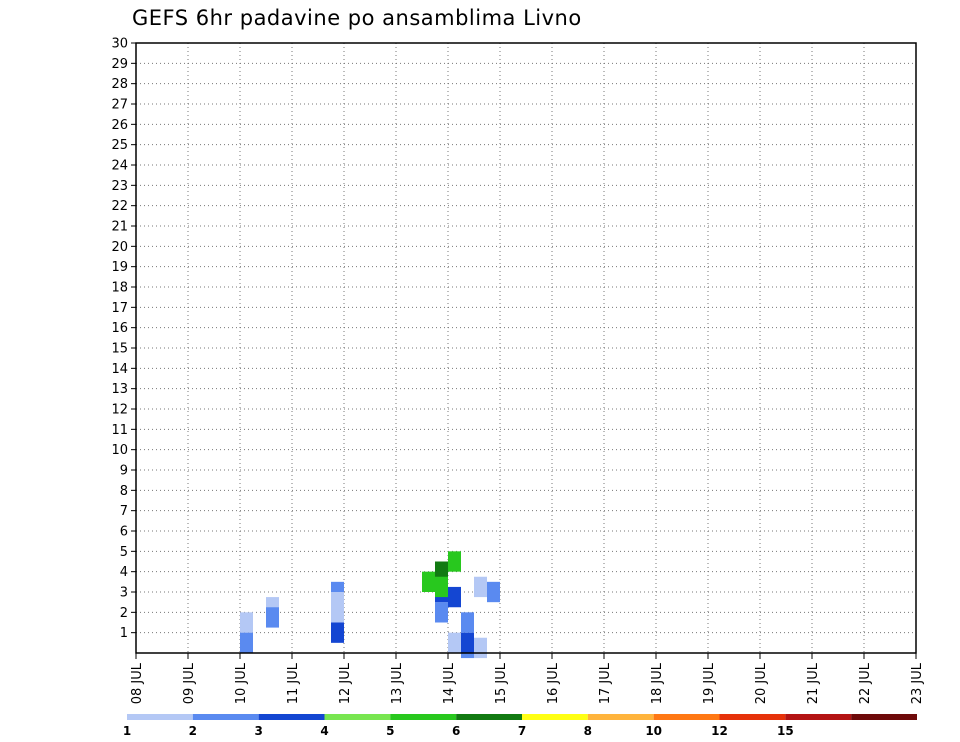  Describe the element at coordinates (119, 44) in the screenshot. I see `y-tick-label: 30` at that location.